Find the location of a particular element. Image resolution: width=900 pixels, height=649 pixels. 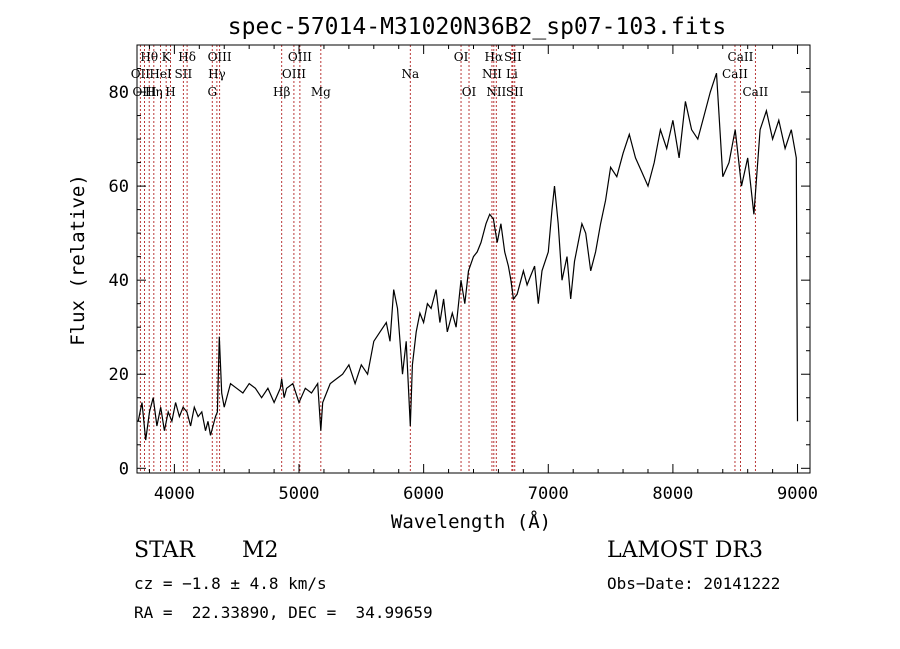

line-label-6: SII is located at coordinates (184, 74).